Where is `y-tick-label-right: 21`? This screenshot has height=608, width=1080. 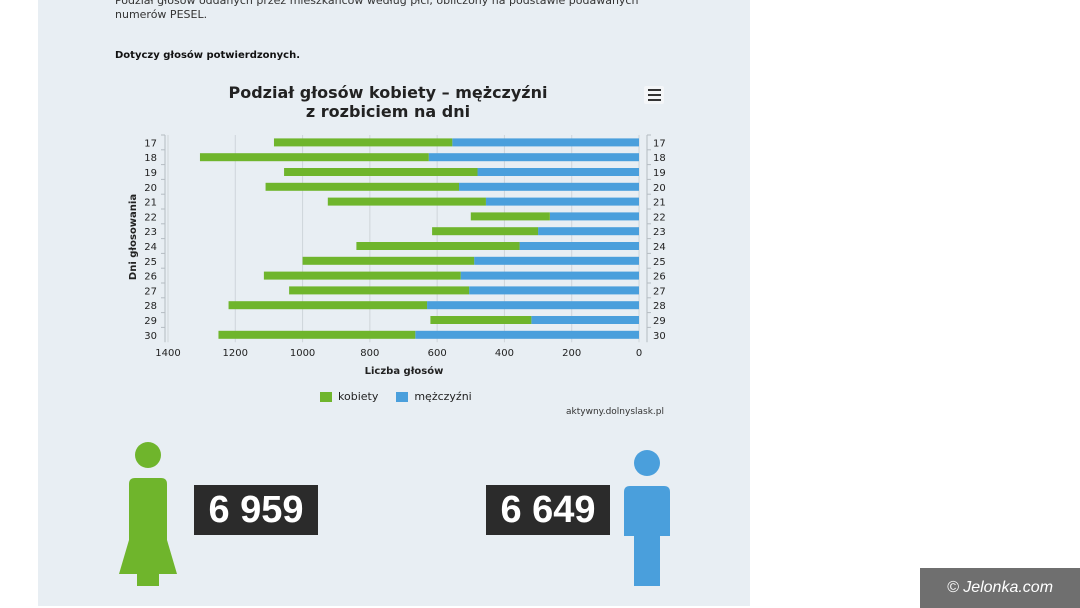
y-tick-label-right: 21 is located at coordinates (659, 203).